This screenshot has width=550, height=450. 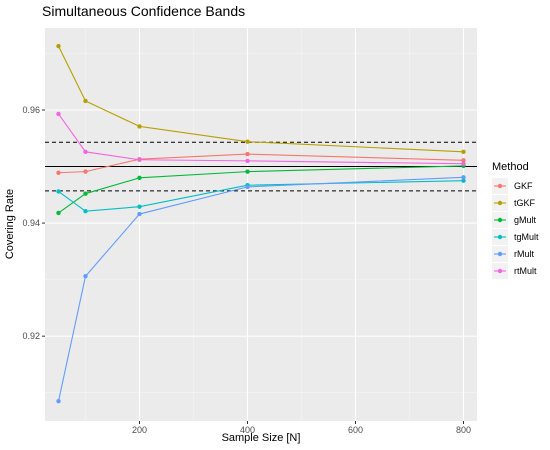 I want to click on legend-label-rmult: rMult, so click(x=524, y=254).